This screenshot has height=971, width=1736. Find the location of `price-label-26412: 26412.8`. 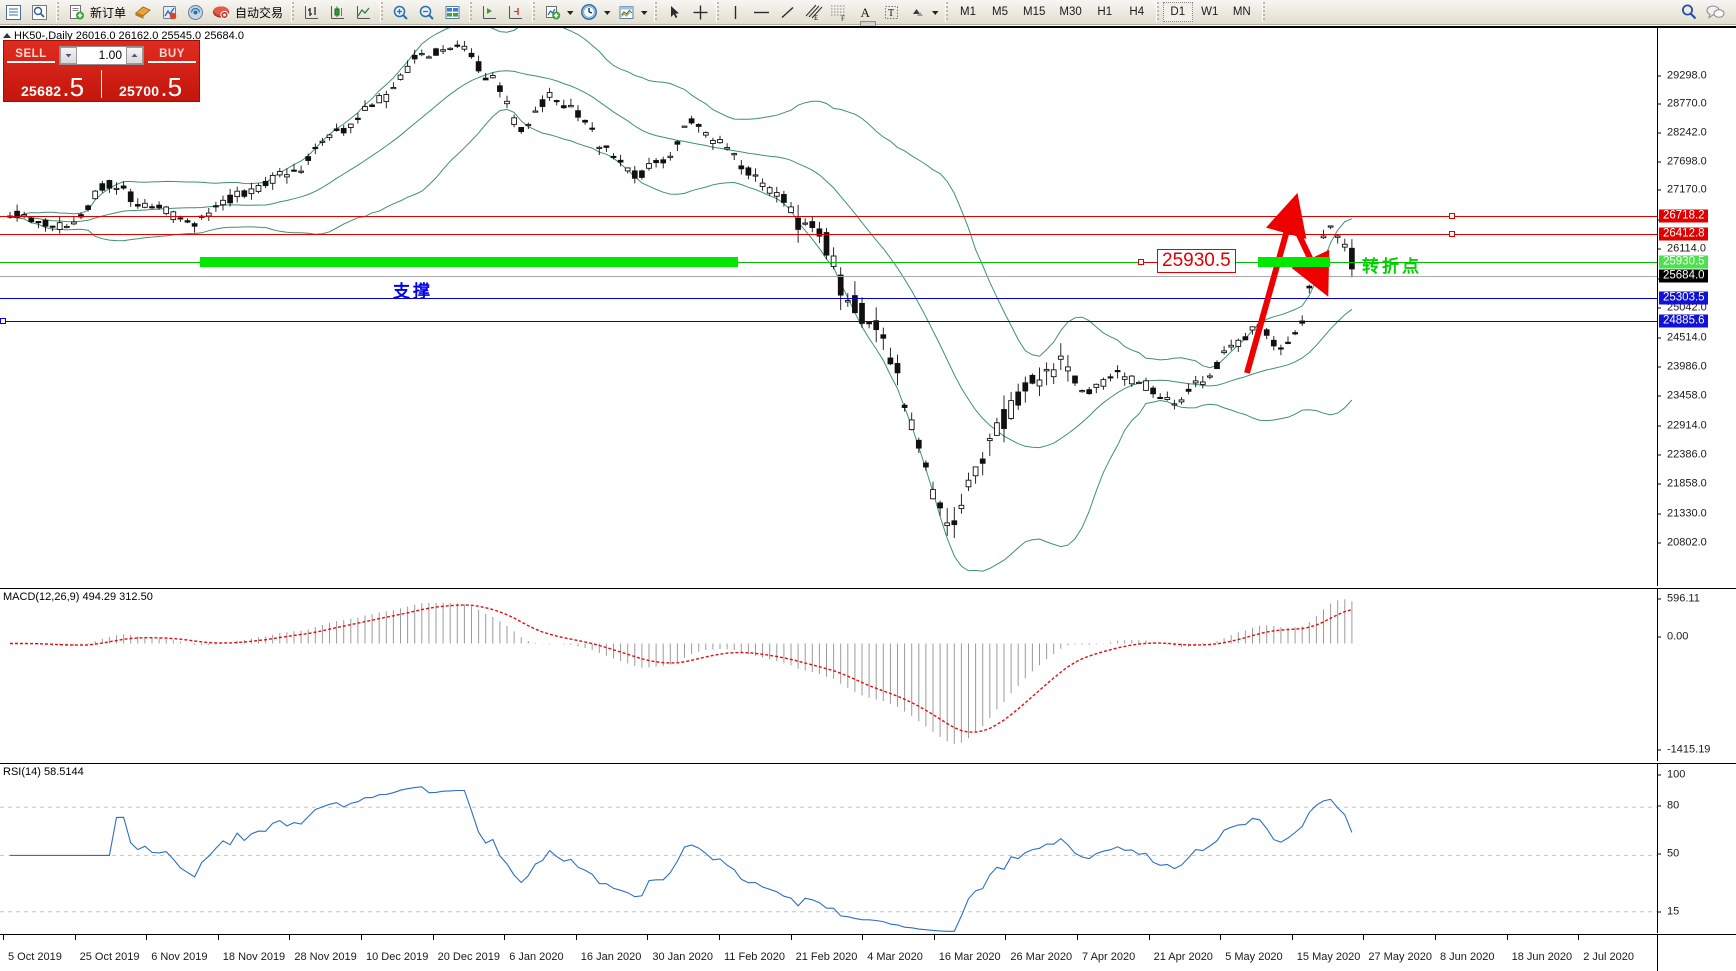

price-label-26412: 26412.8 is located at coordinates (1683, 234).